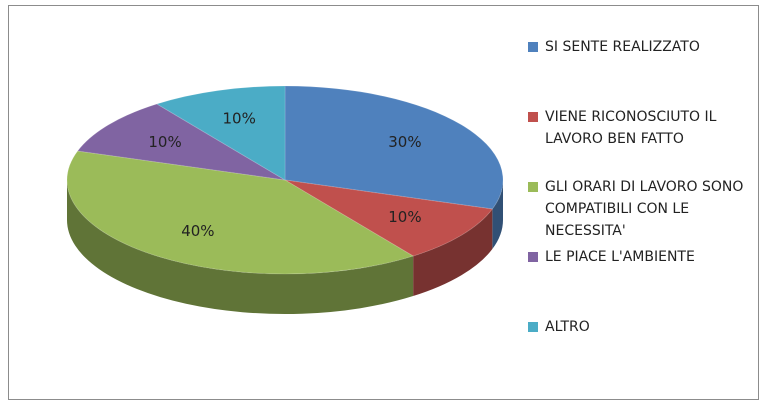 The height and width of the screenshot is (406, 760). What do you see at coordinates (404, 142) in the screenshot?
I see `data-label: 30%` at bounding box center [404, 142].